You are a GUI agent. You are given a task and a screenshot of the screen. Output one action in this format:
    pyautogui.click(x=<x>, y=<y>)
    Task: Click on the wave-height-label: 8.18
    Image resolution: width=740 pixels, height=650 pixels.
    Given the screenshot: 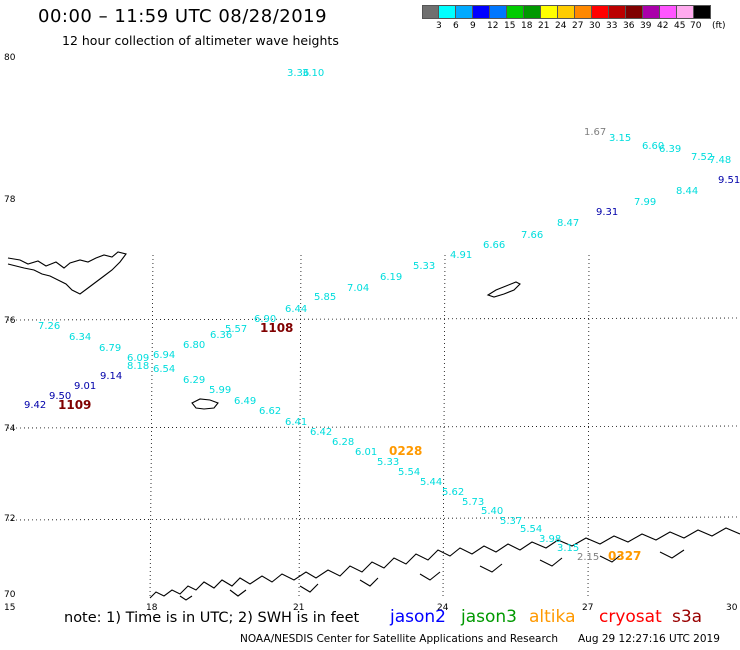 What is the action you would take?
    pyautogui.click(x=138, y=366)
    